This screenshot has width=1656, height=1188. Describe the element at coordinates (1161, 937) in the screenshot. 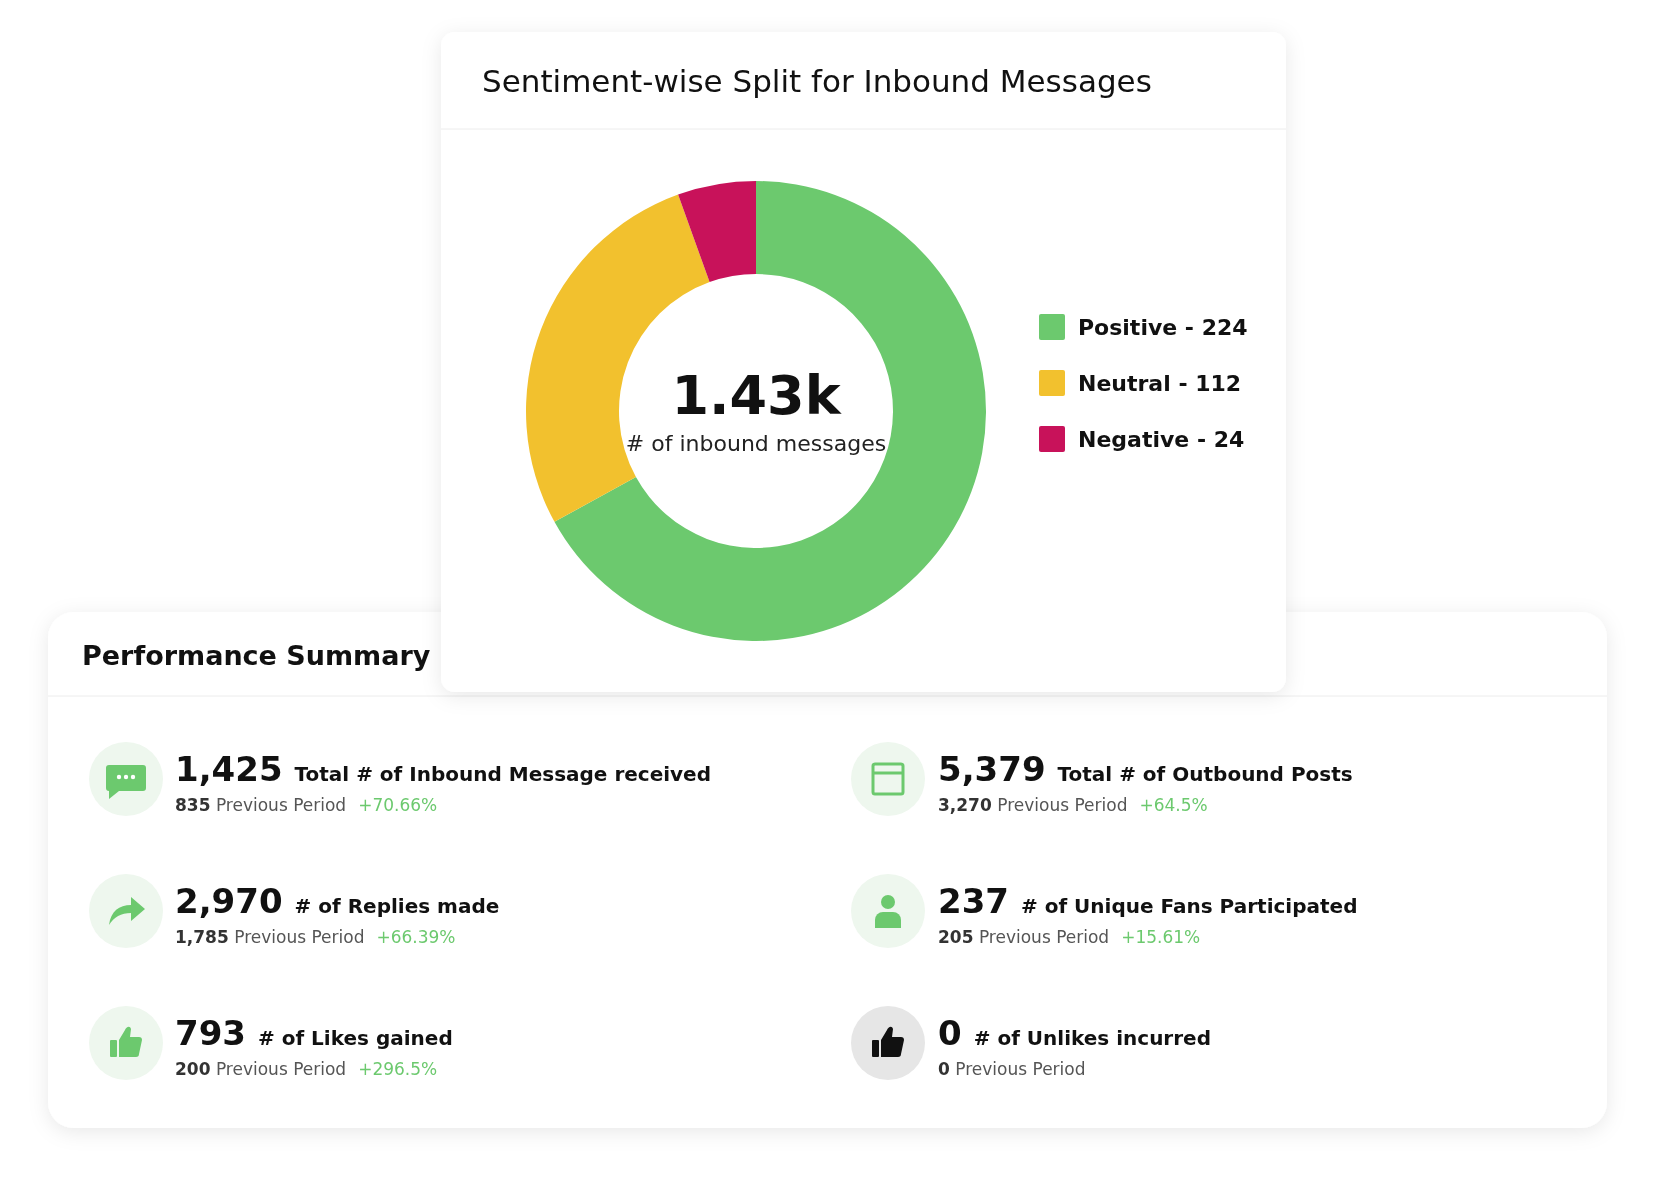

I see `text: +15.61%` at that location.